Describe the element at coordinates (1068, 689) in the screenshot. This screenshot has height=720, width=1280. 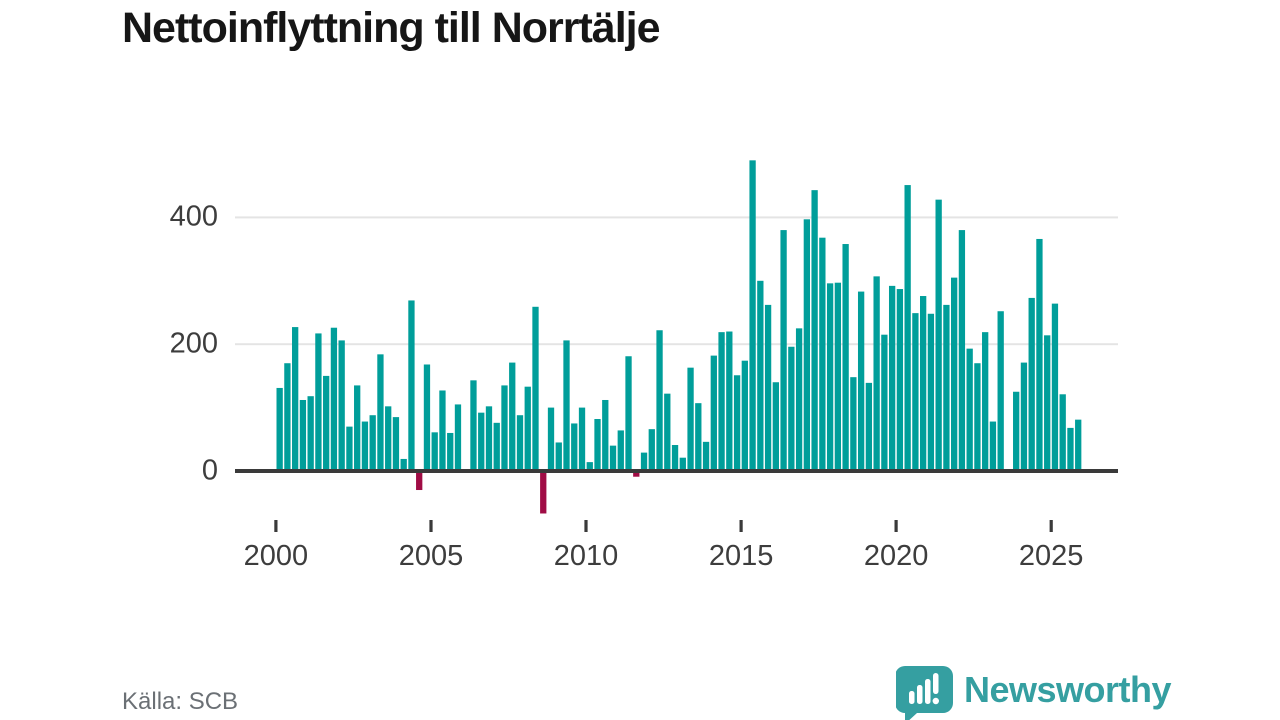
I see `brand-name: Newsworthy` at that location.